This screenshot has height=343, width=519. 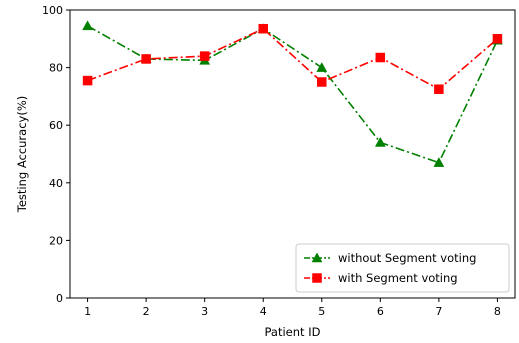 What do you see at coordinates (321, 311) in the screenshot?
I see `x-tick-label: 5` at bounding box center [321, 311].